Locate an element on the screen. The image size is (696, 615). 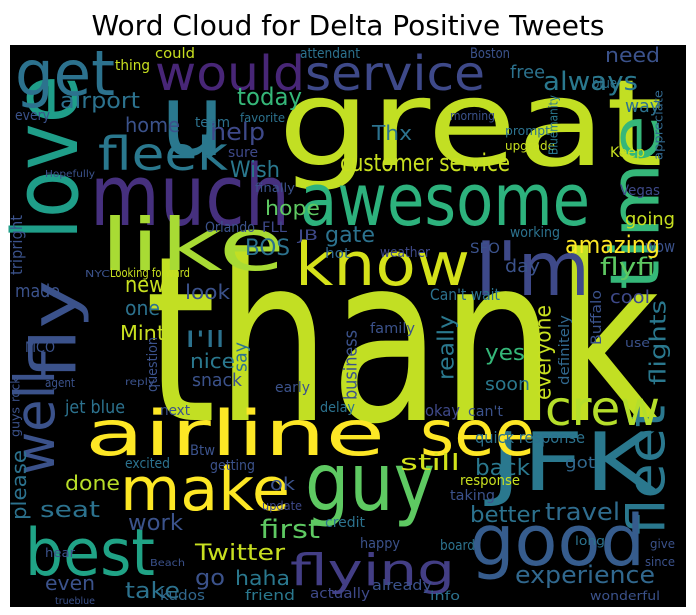
word: go is located at coordinates (210, 578).